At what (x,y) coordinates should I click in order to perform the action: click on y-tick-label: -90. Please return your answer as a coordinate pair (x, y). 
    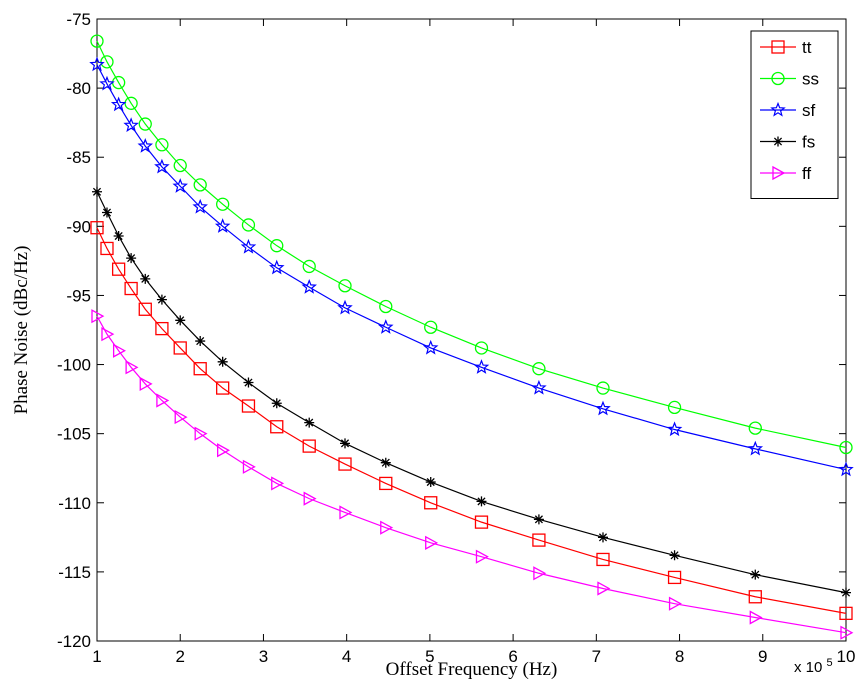
    Looking at the image, I should click on (78, 226).